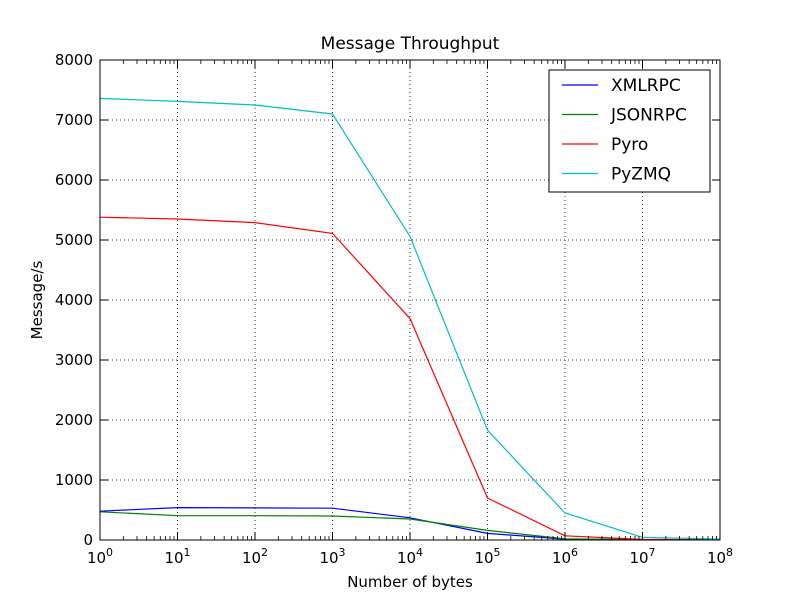  Describe the element at coordinates (74, 420) in the screenshot. I see `y-tick-label: 2000` at that location.